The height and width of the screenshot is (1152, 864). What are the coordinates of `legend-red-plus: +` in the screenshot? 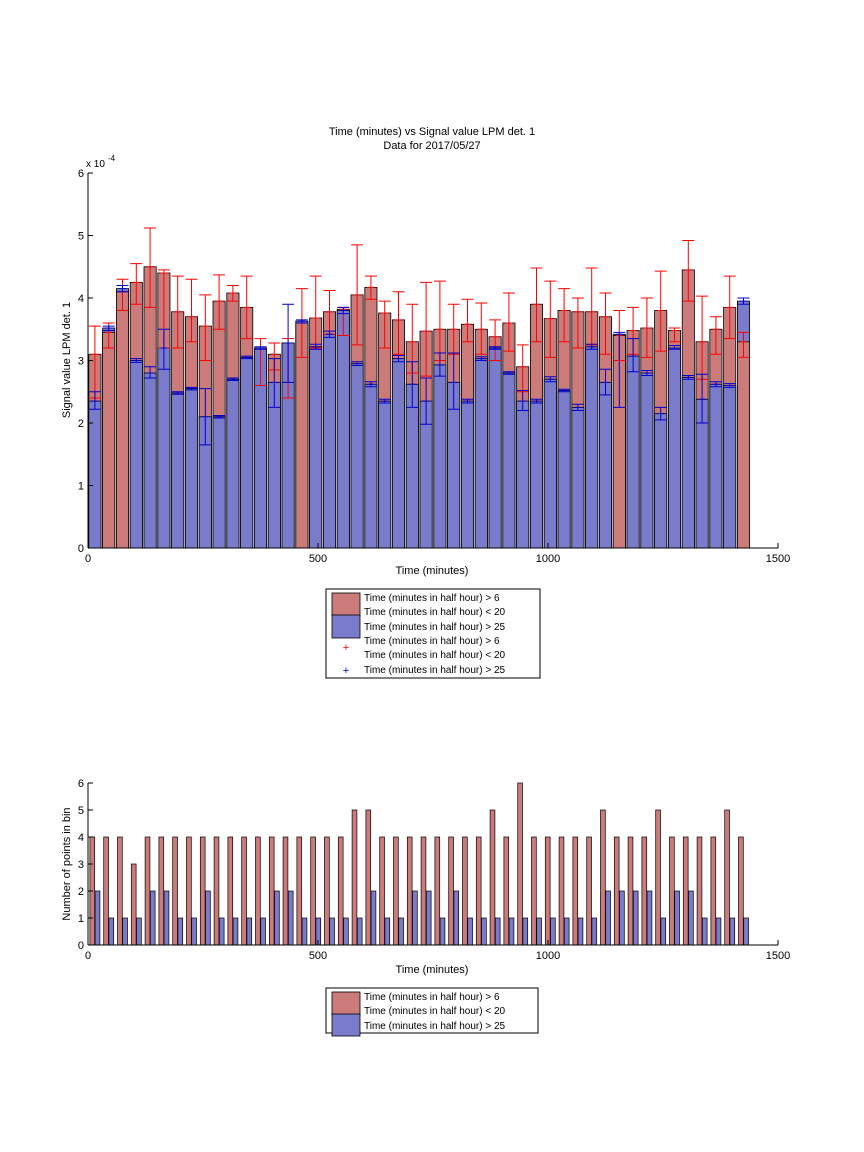 It's located at (346, 648).